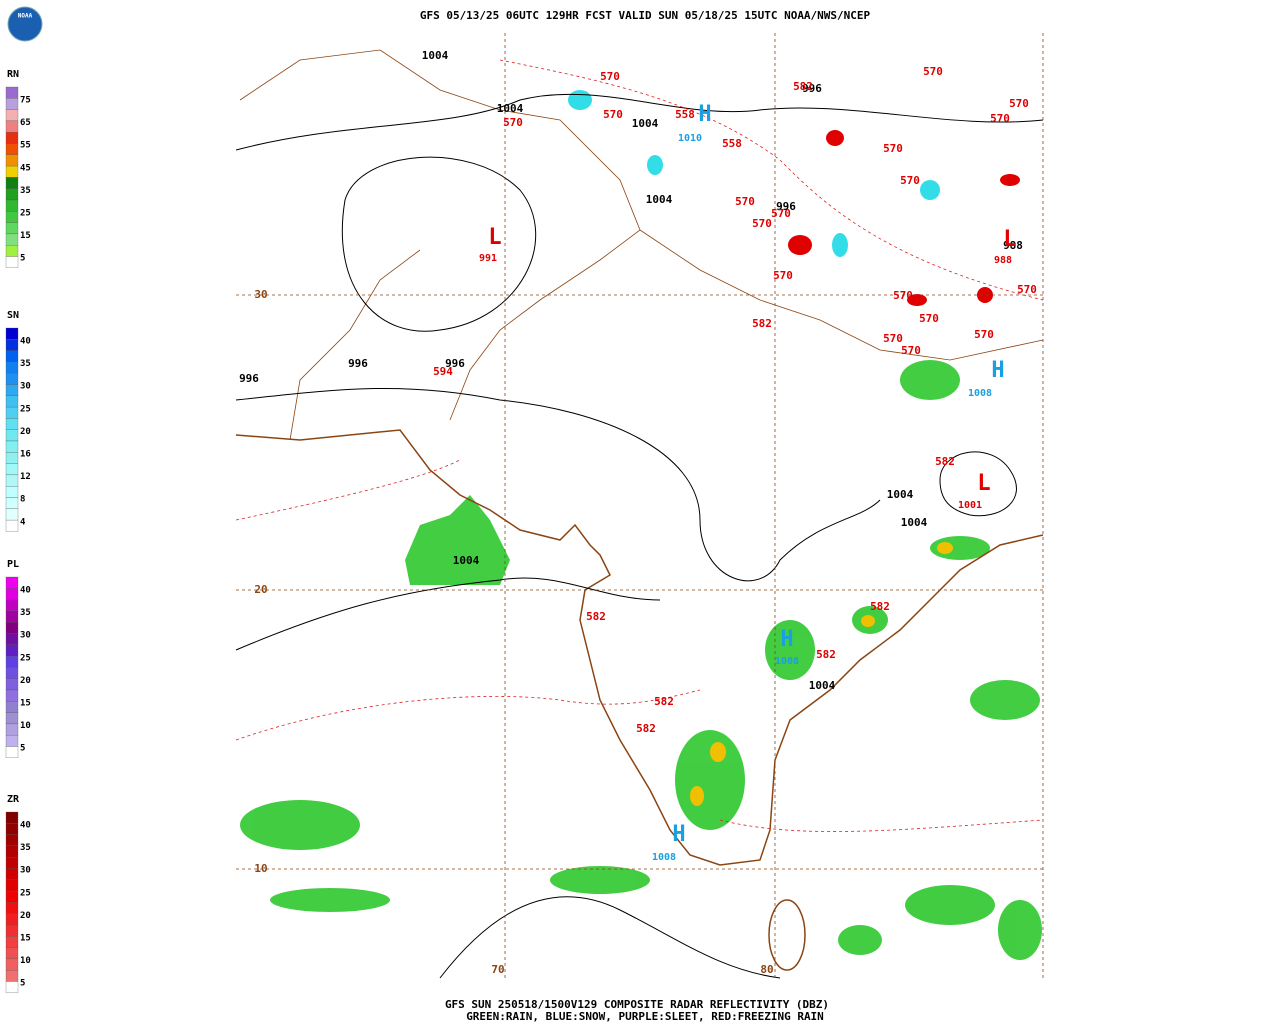 The image size is (1280, 1028). What do you see at coordinates (766, 969) in the screenshot?
I see `graticule-label: 80` at bounding box center [766, 969].